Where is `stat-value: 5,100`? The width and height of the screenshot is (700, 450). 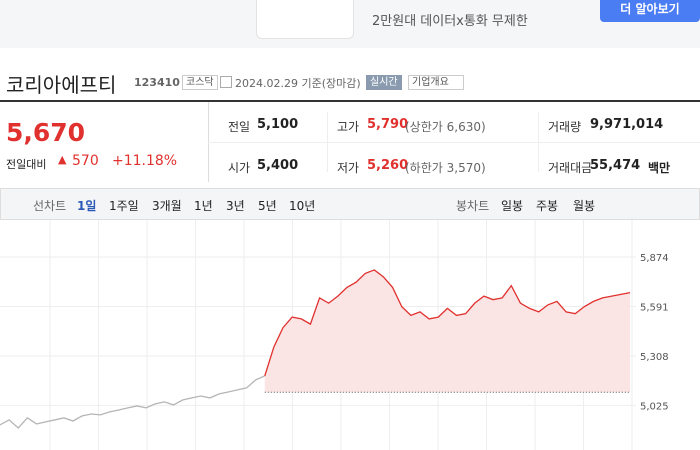
stat-value: 5,100 is located at coordinates (278, 124).